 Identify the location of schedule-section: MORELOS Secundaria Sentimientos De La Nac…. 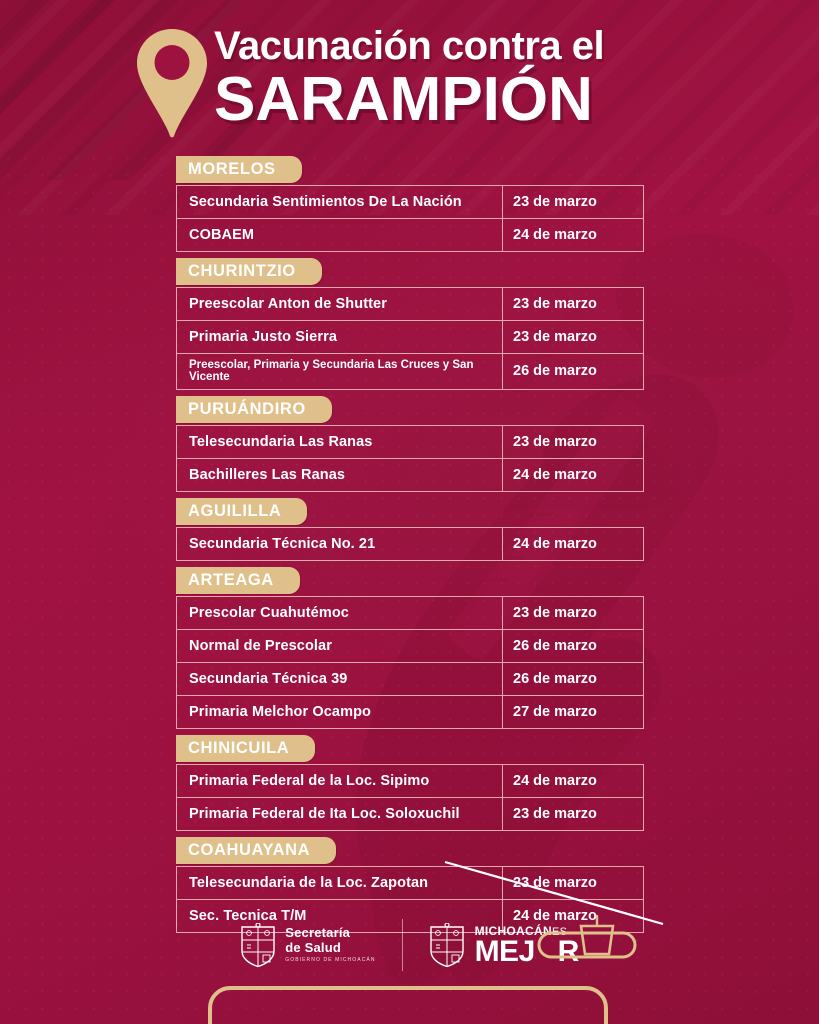
(410, 204).